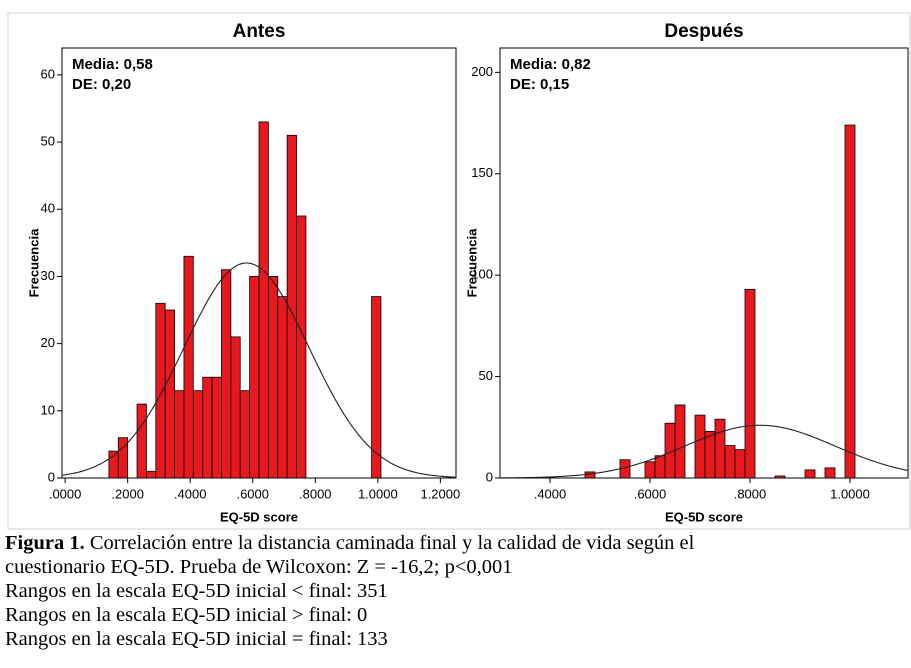 This screenshot has height=668, width=911. I want to click on annotation: Media: 0,82, so click(550, 64).